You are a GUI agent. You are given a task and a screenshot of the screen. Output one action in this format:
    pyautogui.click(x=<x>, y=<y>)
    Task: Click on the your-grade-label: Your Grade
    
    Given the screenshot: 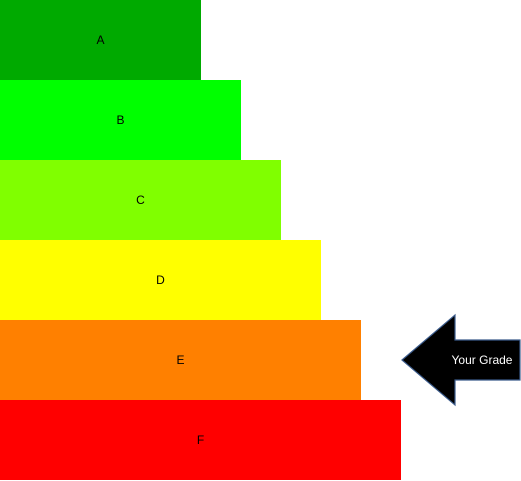 What is the action you would take?
    pyautogui.click(x=482, y=360)
    